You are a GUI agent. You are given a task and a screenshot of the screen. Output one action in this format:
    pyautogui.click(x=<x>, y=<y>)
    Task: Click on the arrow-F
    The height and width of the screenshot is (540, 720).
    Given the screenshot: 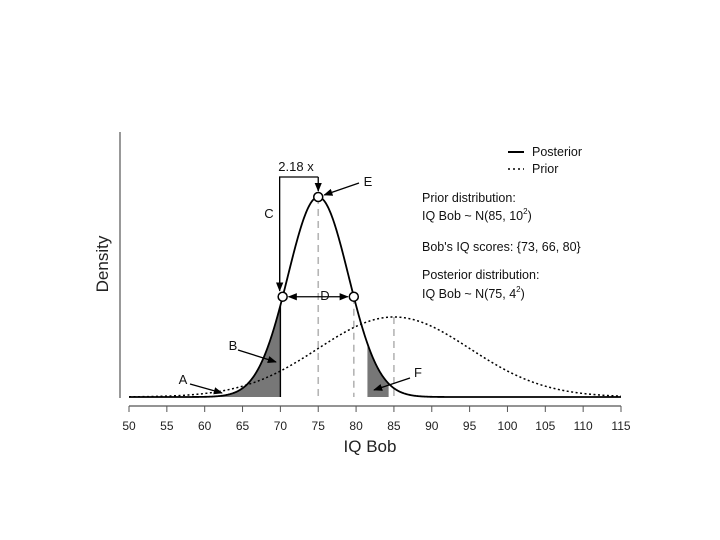 What is the action you would take?
    pyautogui.click(x=392, y=384)
    